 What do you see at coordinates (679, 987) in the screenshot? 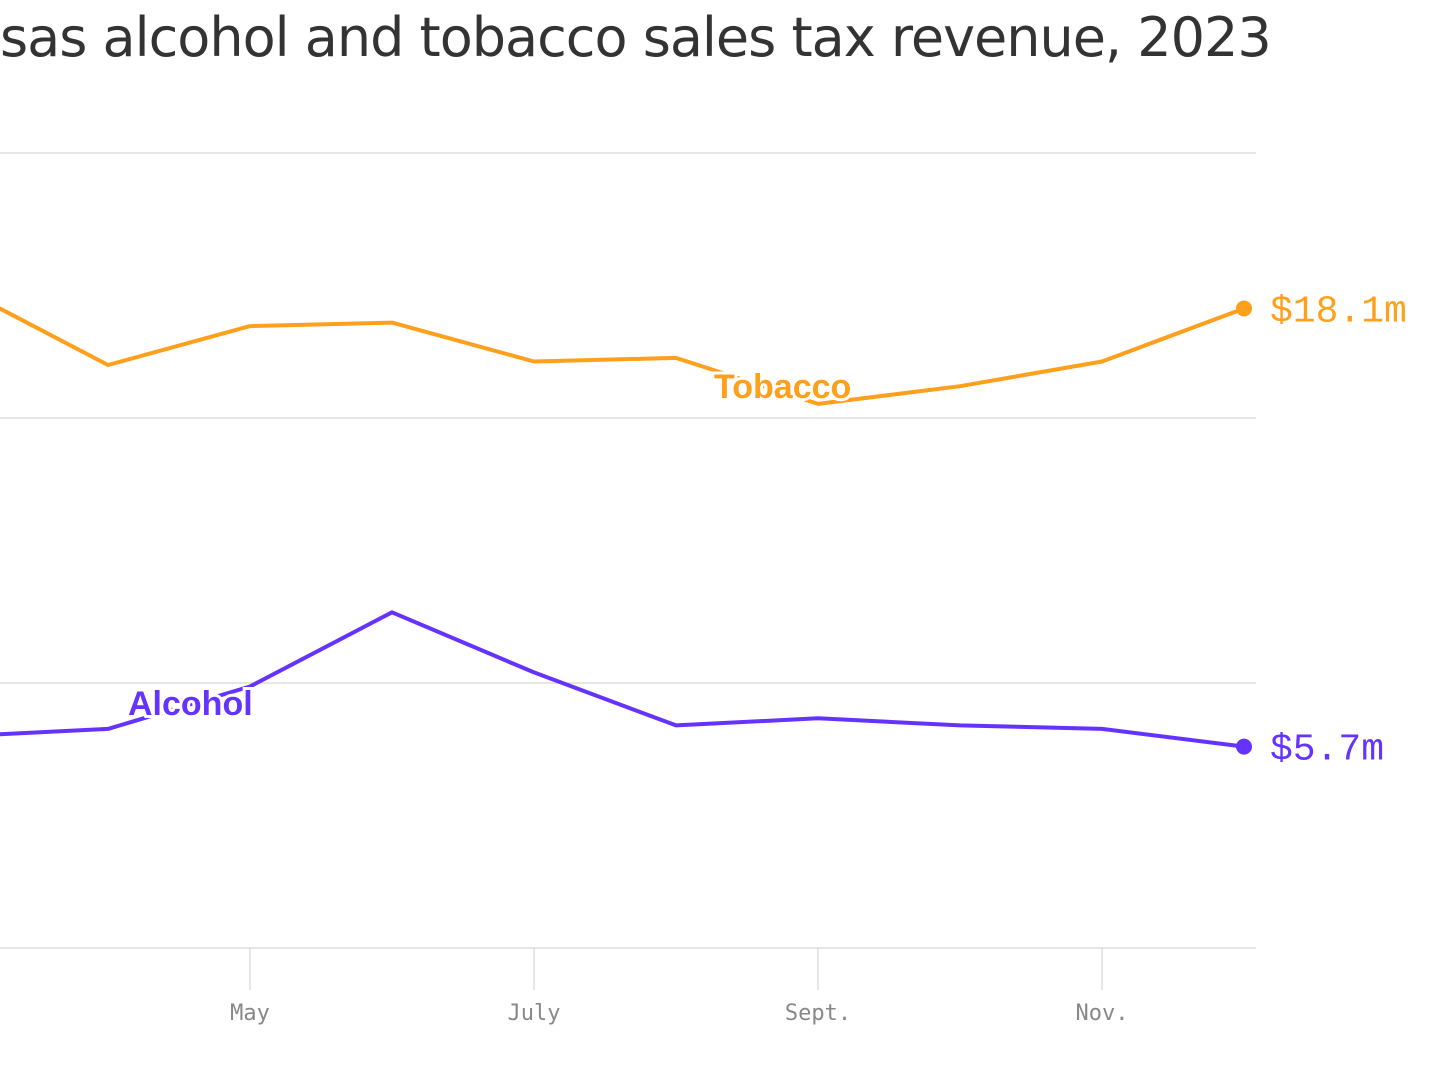
I see `x-axis: May July Sept. Nov.` at bounding box center [679, 987].